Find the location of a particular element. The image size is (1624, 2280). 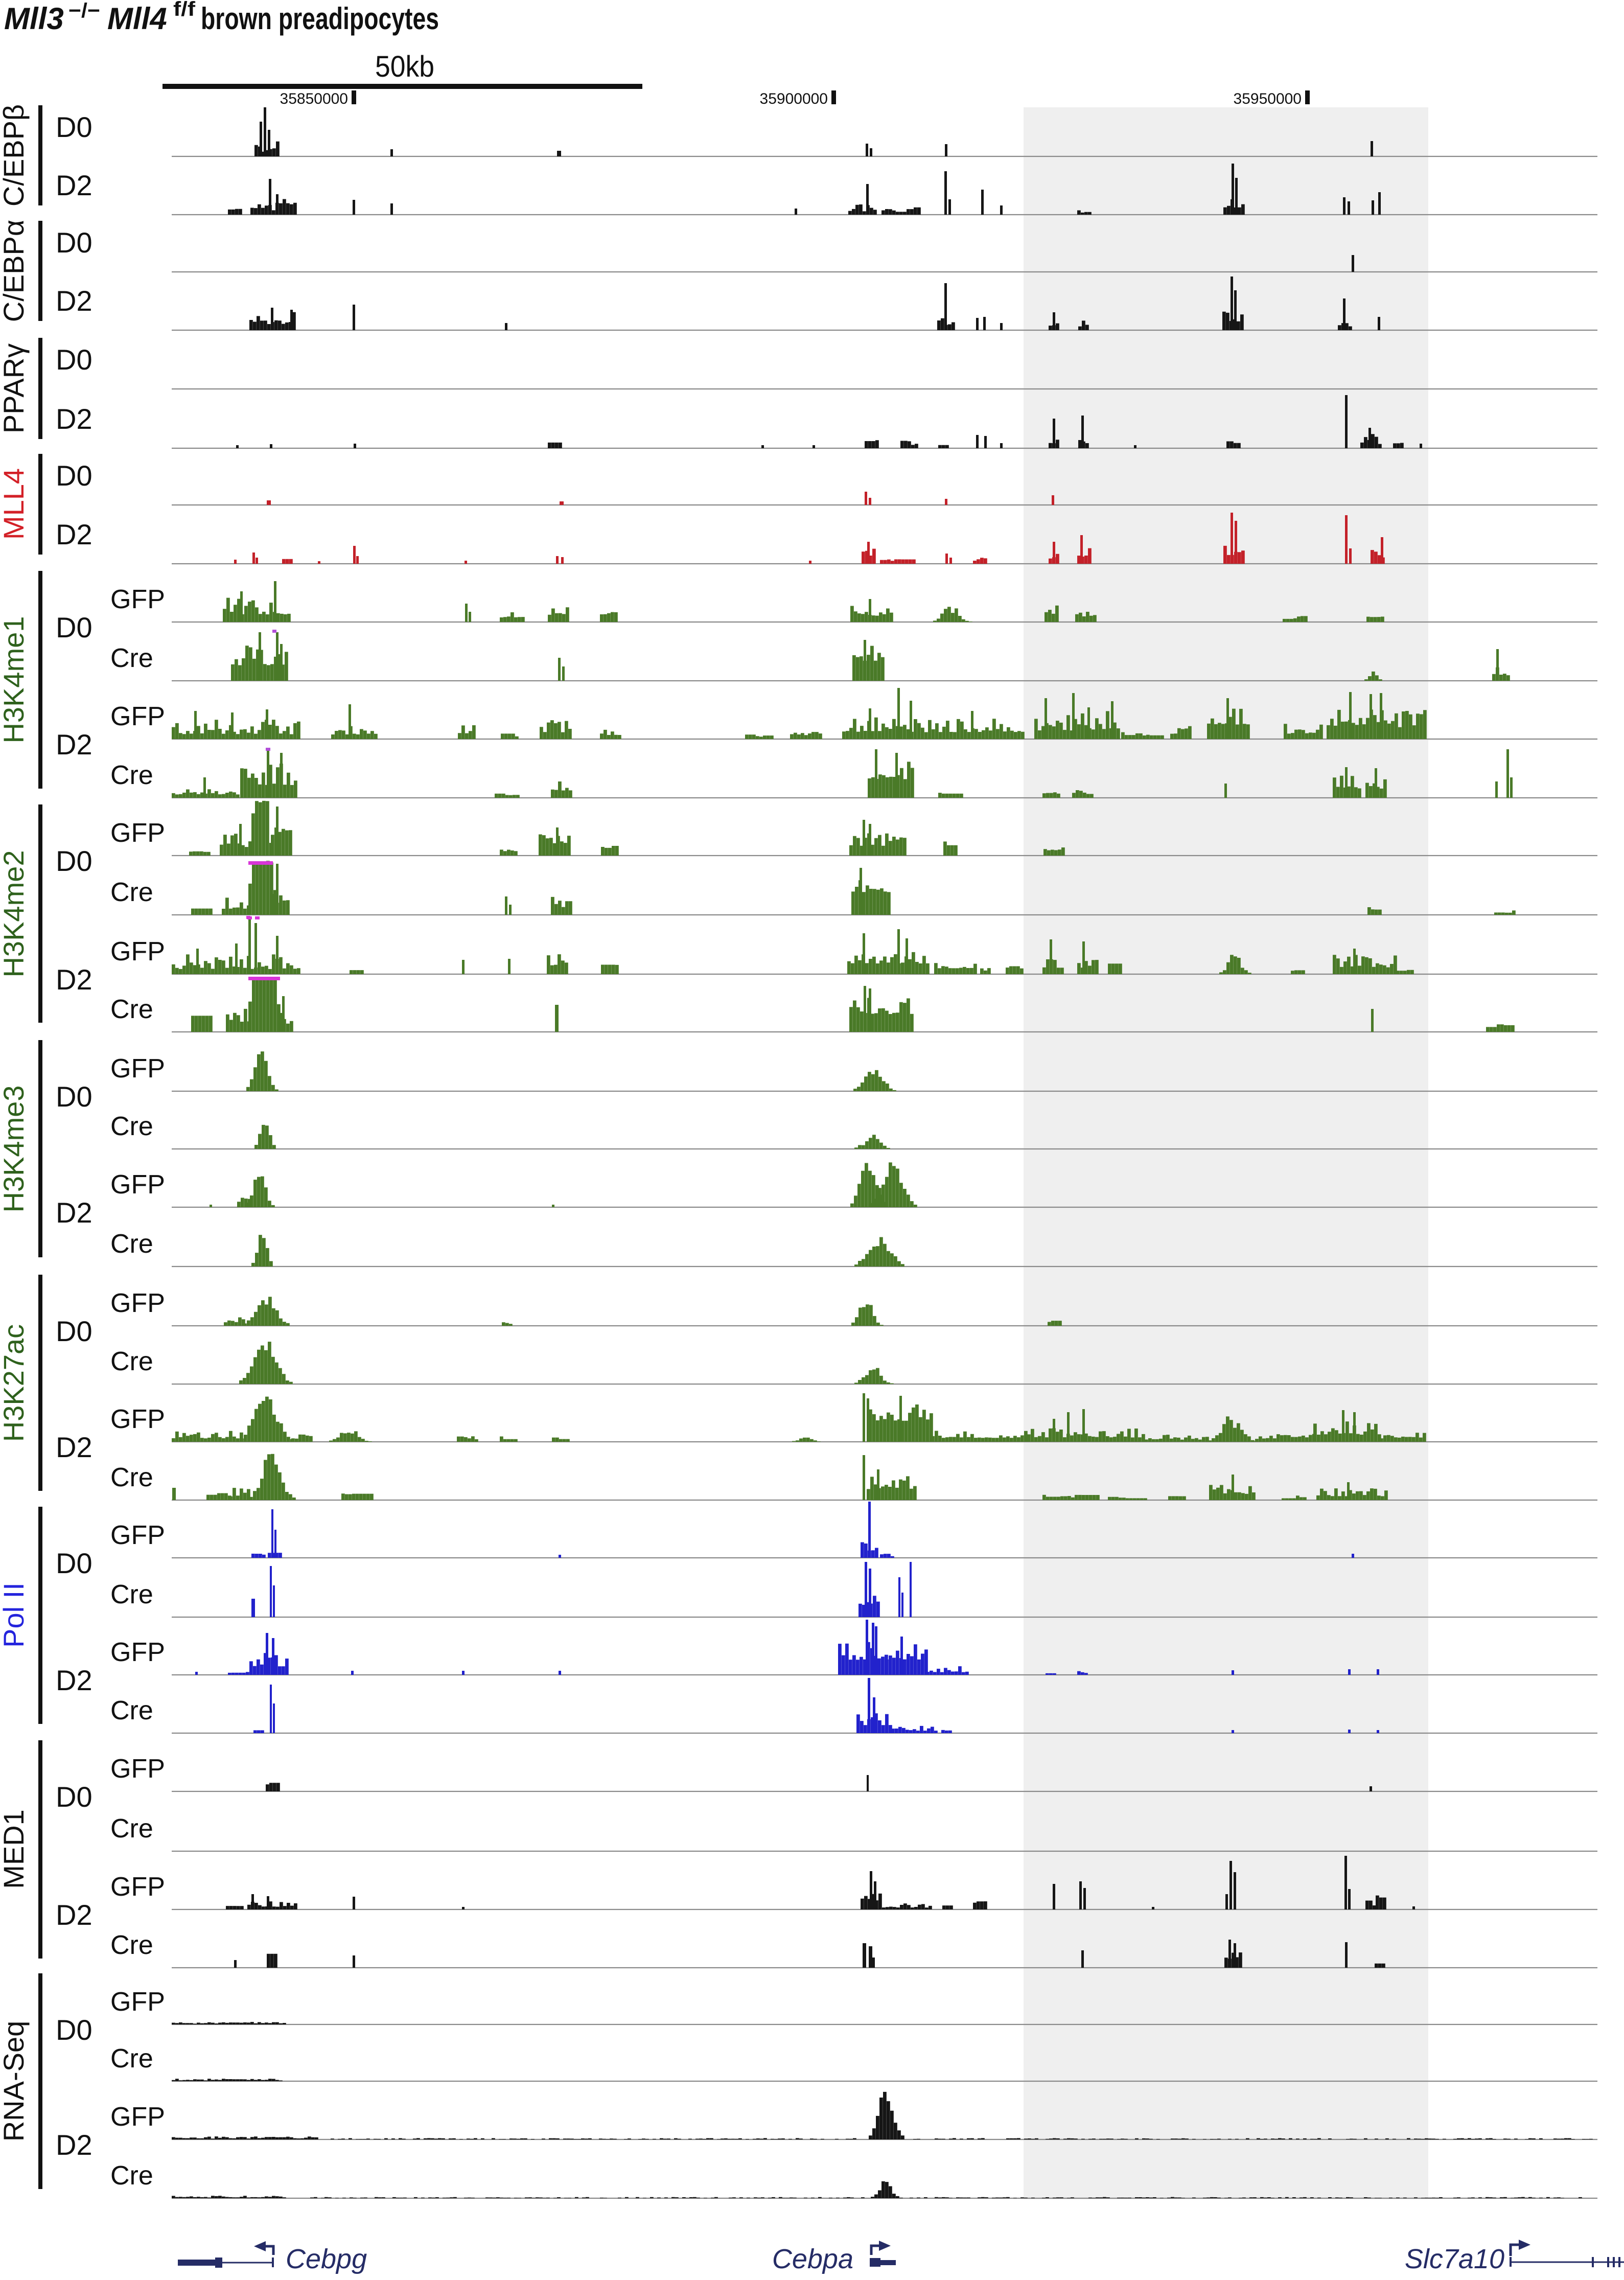

svg-text: 35900000 is located at coordinates (794, 98).